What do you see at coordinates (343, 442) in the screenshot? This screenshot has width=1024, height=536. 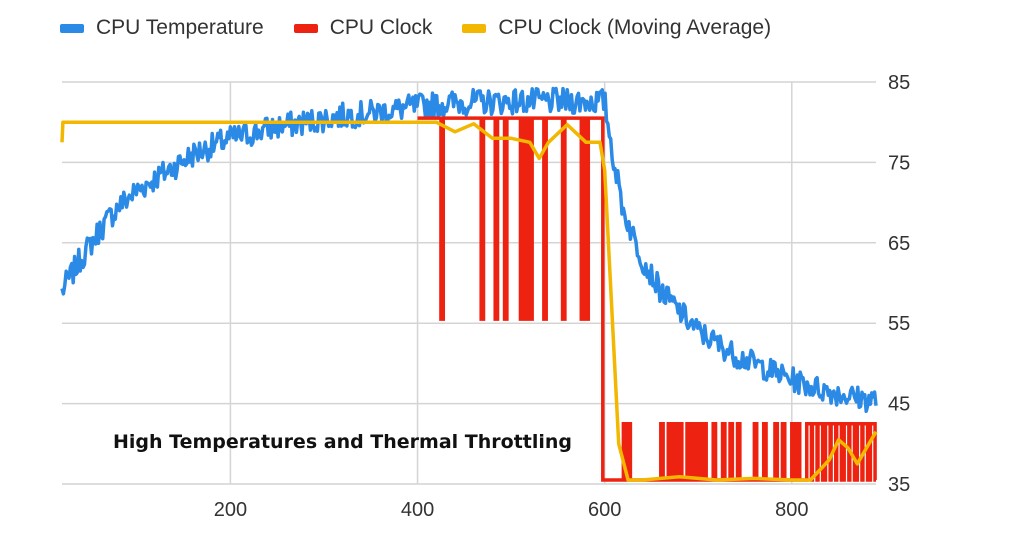 I see `chart-annotation: High Temperatures and Thermal Throttling` at bounding box center [343, 442].